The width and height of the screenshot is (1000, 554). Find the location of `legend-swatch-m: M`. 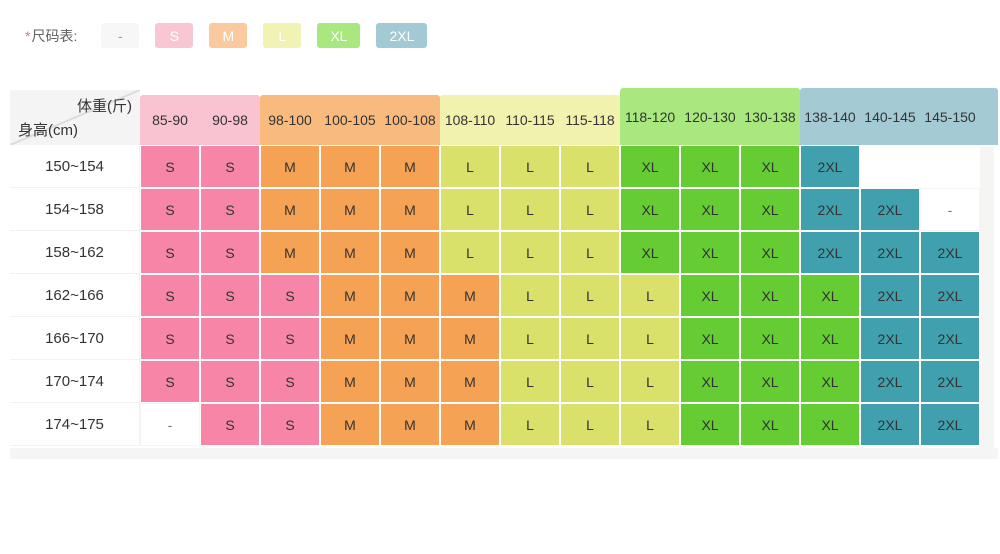

legend-swatch-m: M is located at coordinates (228, 35).